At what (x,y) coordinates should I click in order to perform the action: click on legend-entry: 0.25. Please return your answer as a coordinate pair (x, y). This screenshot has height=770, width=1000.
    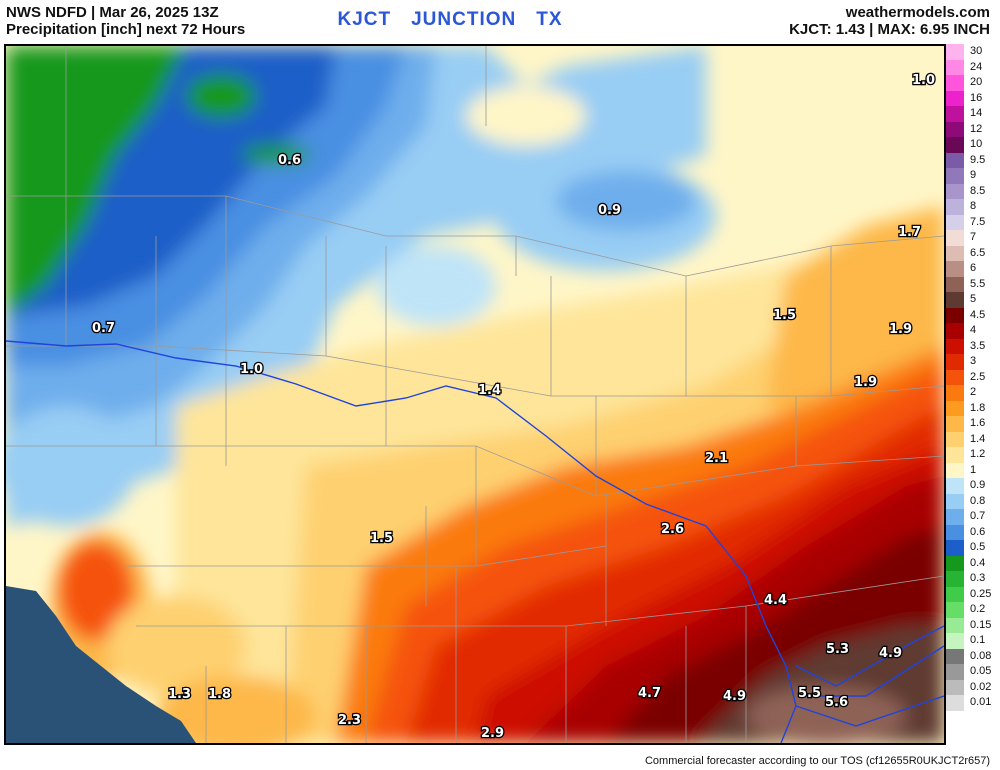
    Looking at the image, I should click on (973, 594).